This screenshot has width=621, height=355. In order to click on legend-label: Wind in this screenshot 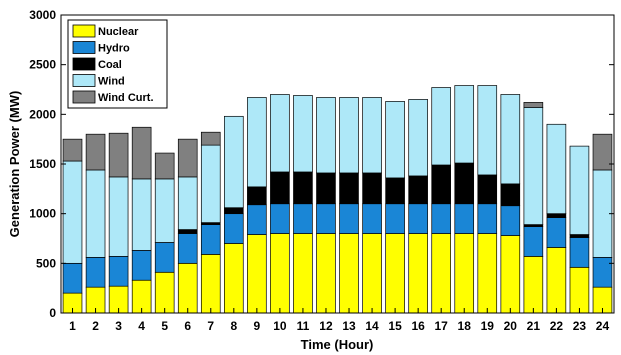, I will do `click(111, 82)`.